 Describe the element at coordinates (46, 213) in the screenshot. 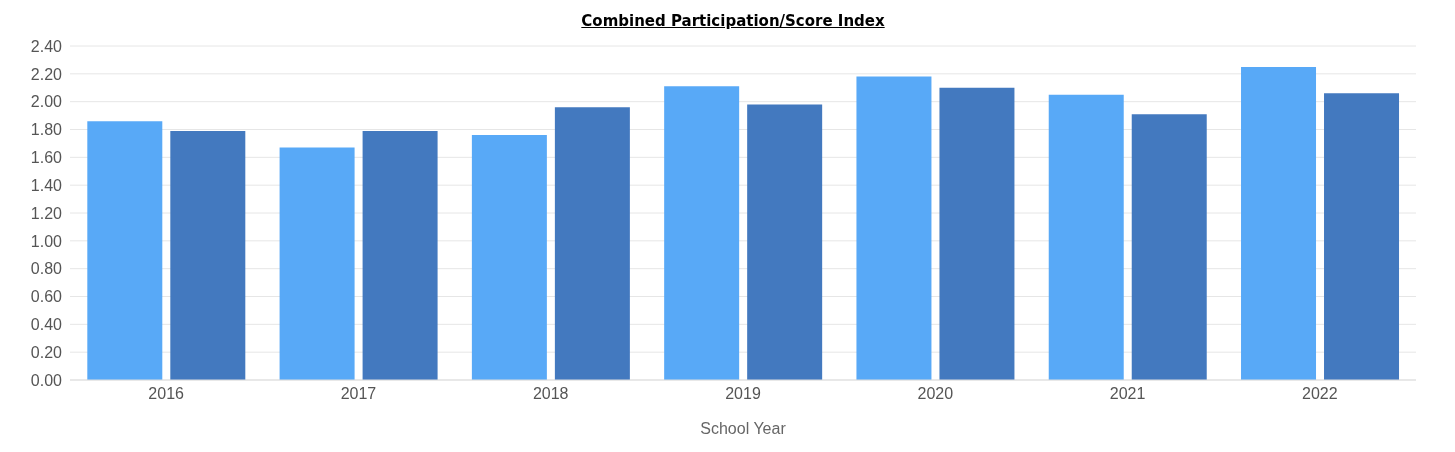

I see `y-tick-label: 1.20` at that location.